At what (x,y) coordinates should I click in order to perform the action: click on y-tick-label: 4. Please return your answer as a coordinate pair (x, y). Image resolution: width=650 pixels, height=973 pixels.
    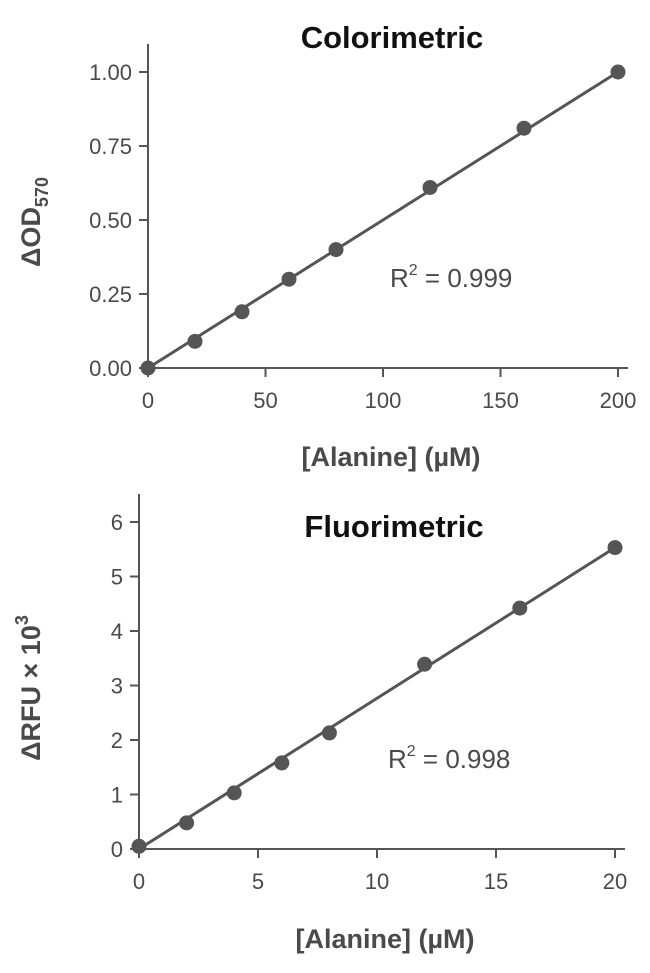
    Looking at the image, I should click on (117, 631).